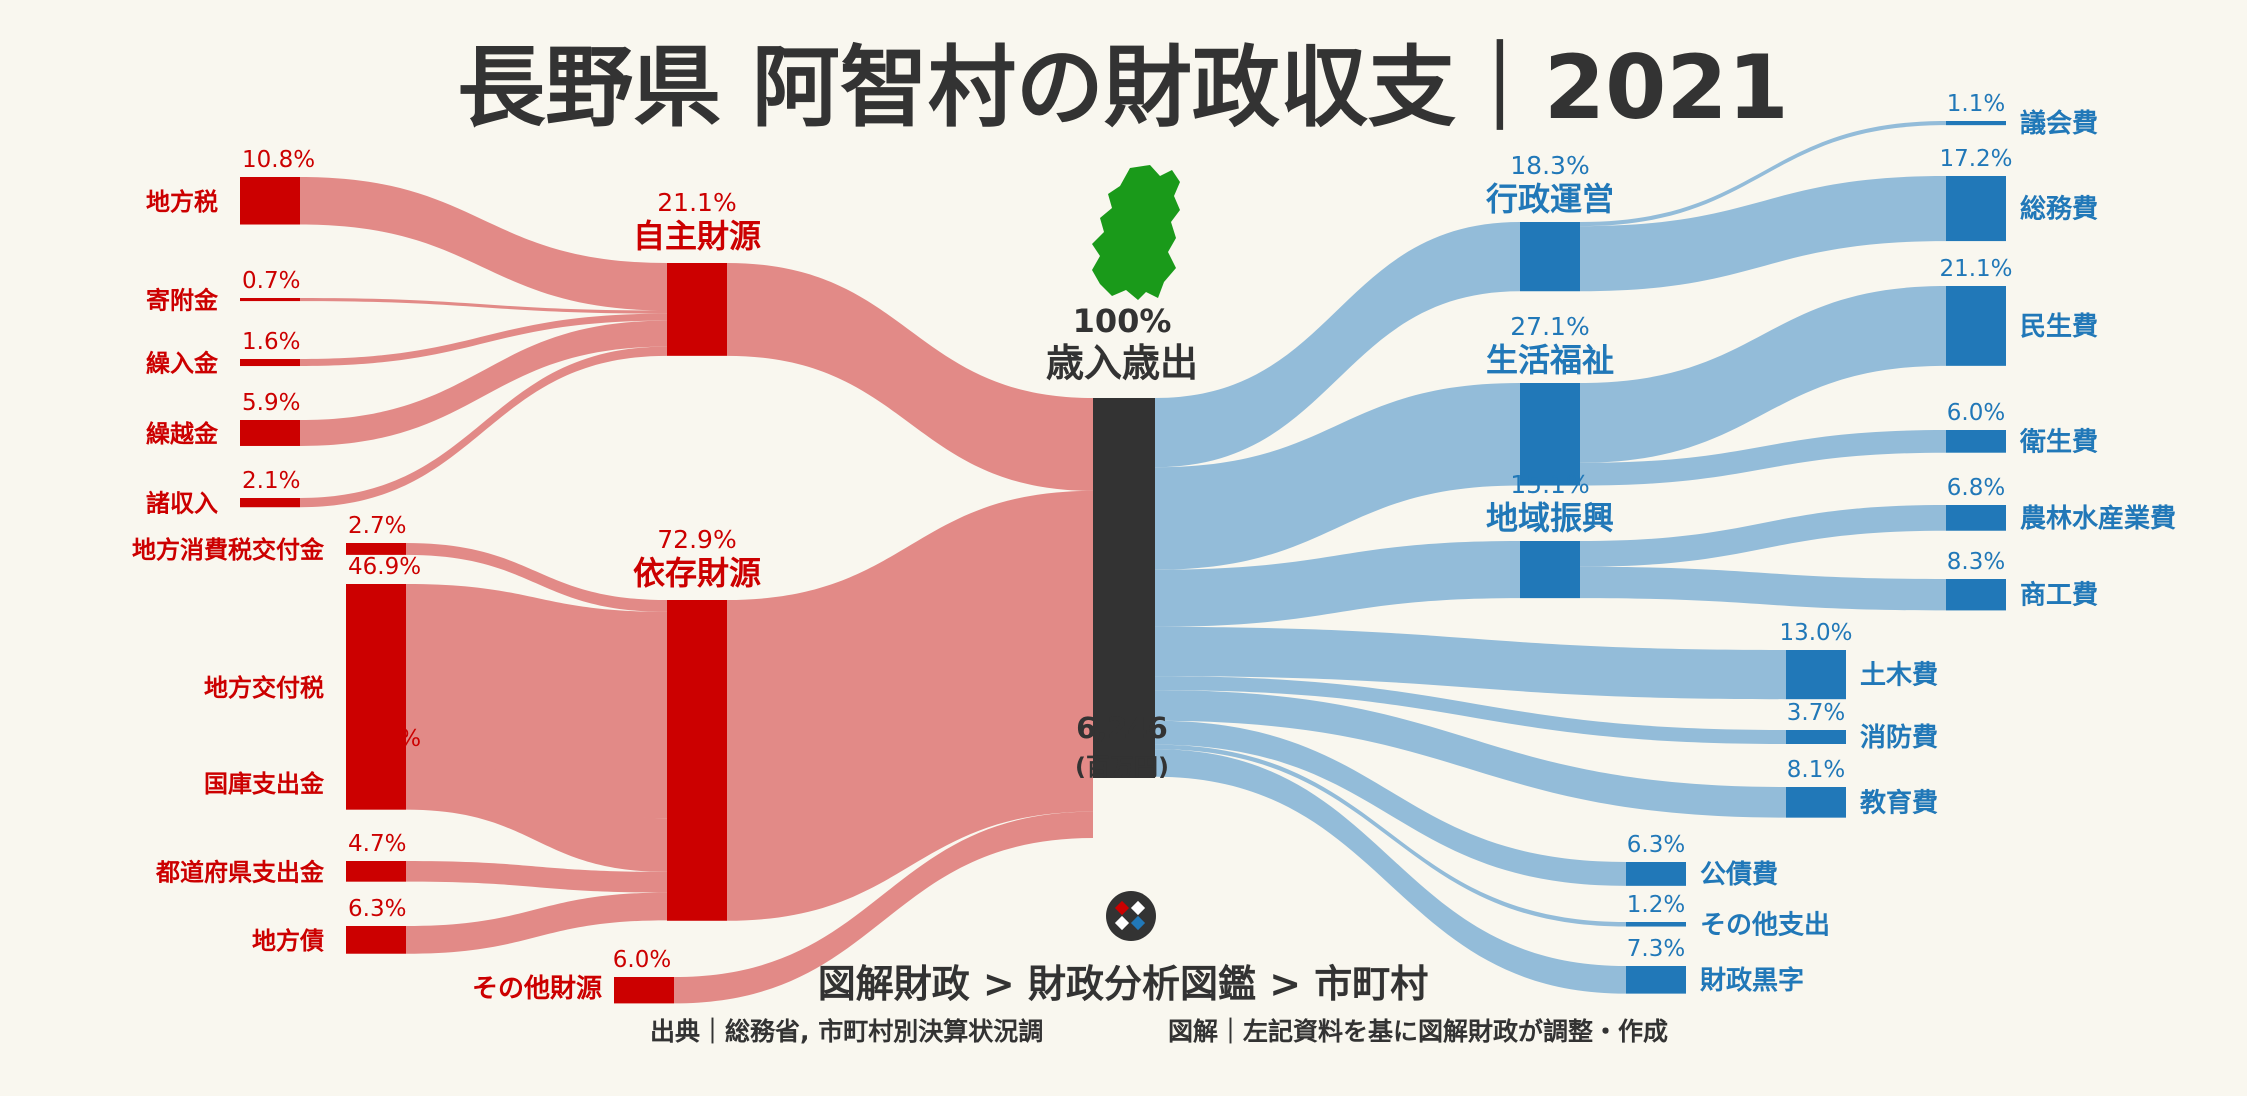 This screenshot has height=1096, width=2247. Describe the element at coordinates (384, 739) in the screenshot. I see `revenue-item-pct-7: 12.2%` at that location.